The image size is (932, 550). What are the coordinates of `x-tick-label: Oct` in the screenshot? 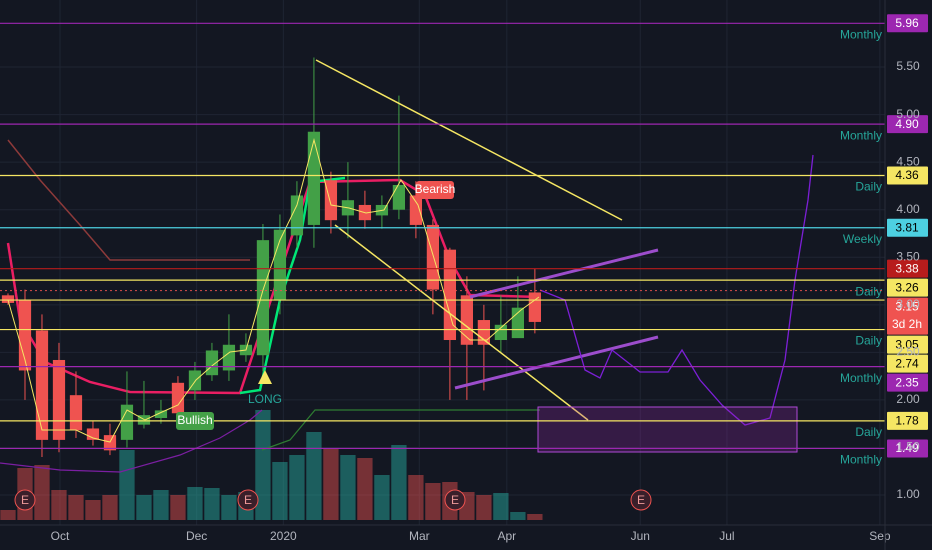 It's located at (60, 536).